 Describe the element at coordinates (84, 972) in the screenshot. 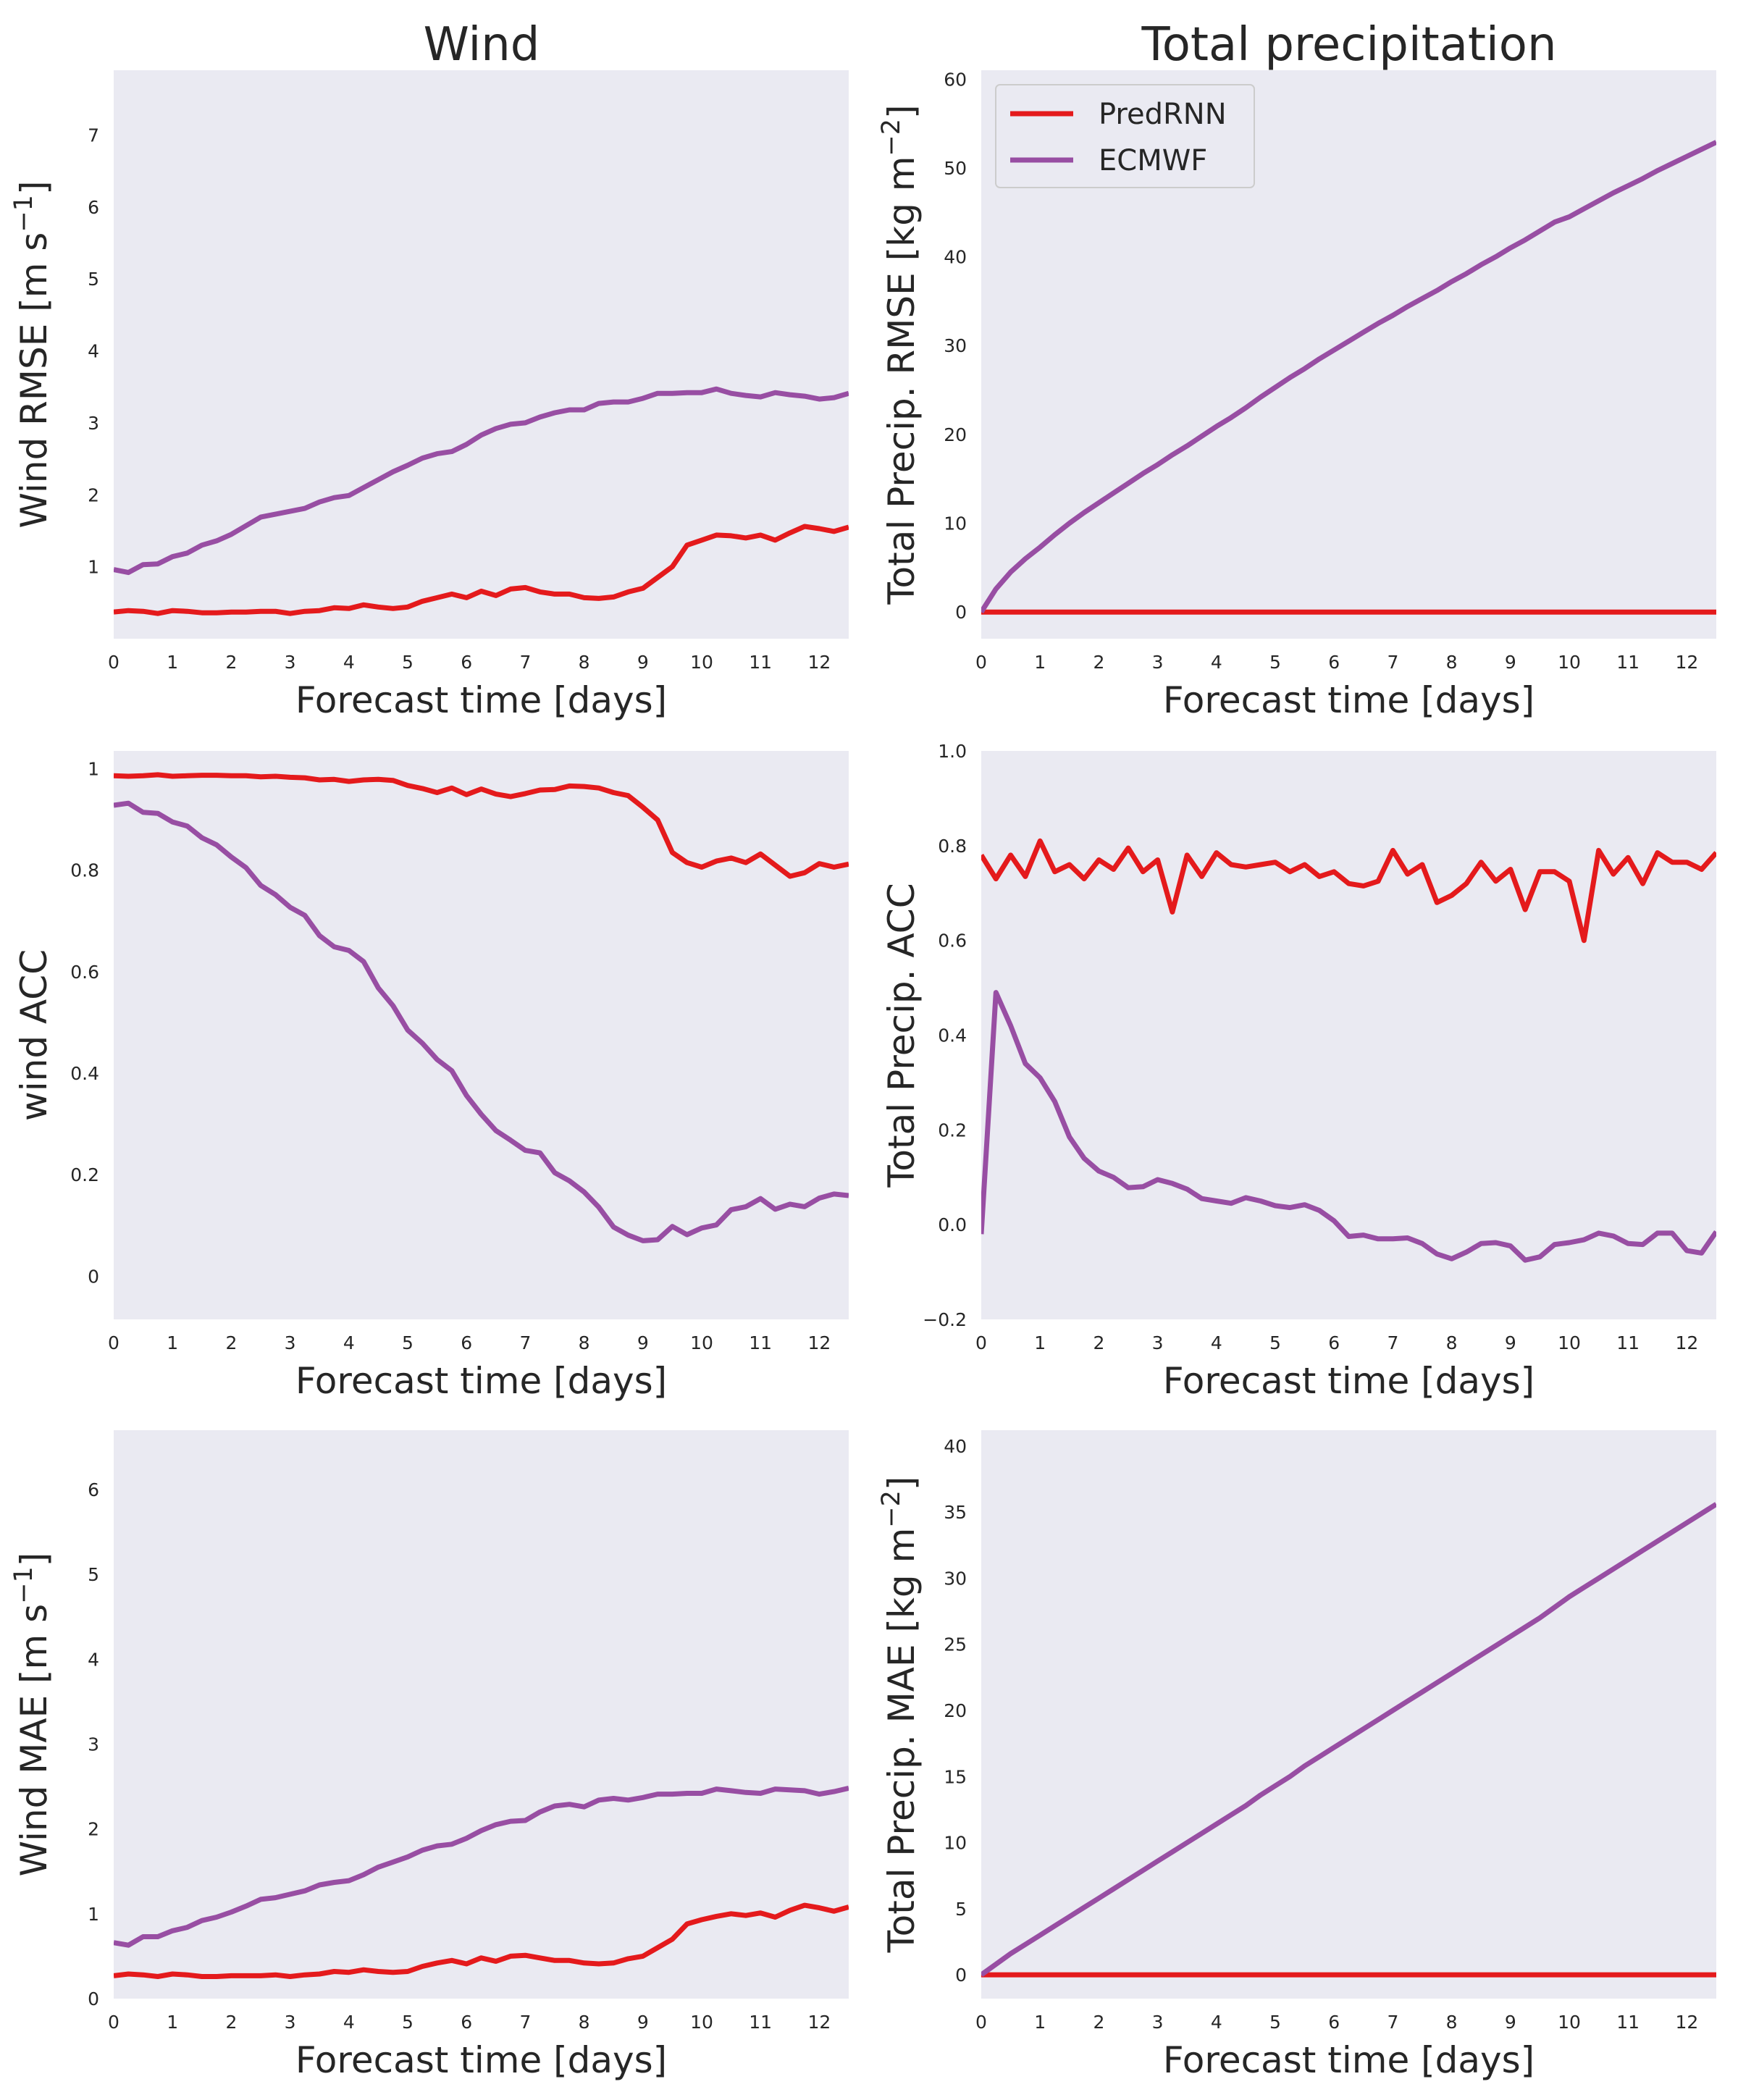

I see `y-tick-label: 0.6` at that location.